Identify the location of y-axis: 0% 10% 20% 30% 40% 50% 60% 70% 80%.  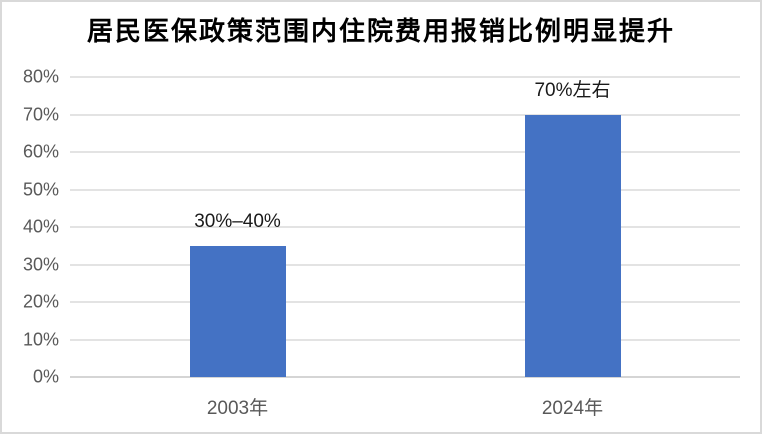
(30, 217).